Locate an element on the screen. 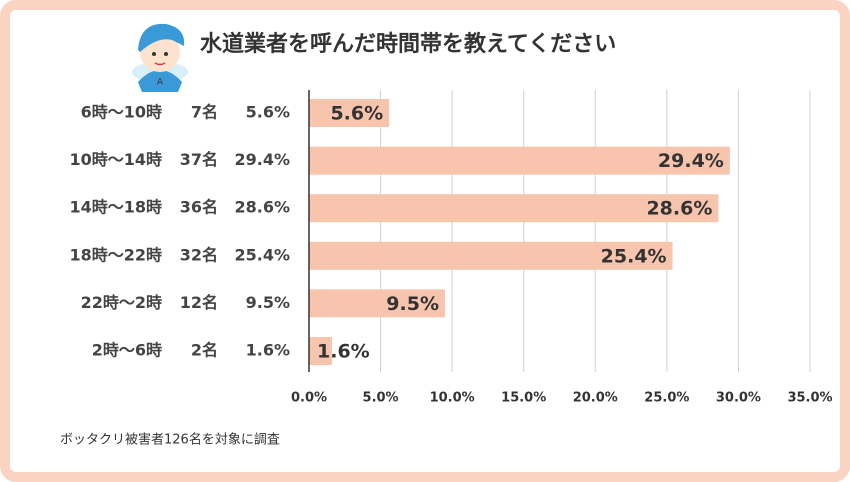 The width and height of the screenshot is (850, 482). category-label: 10時〜14時 is located at coordinates (115, 159).